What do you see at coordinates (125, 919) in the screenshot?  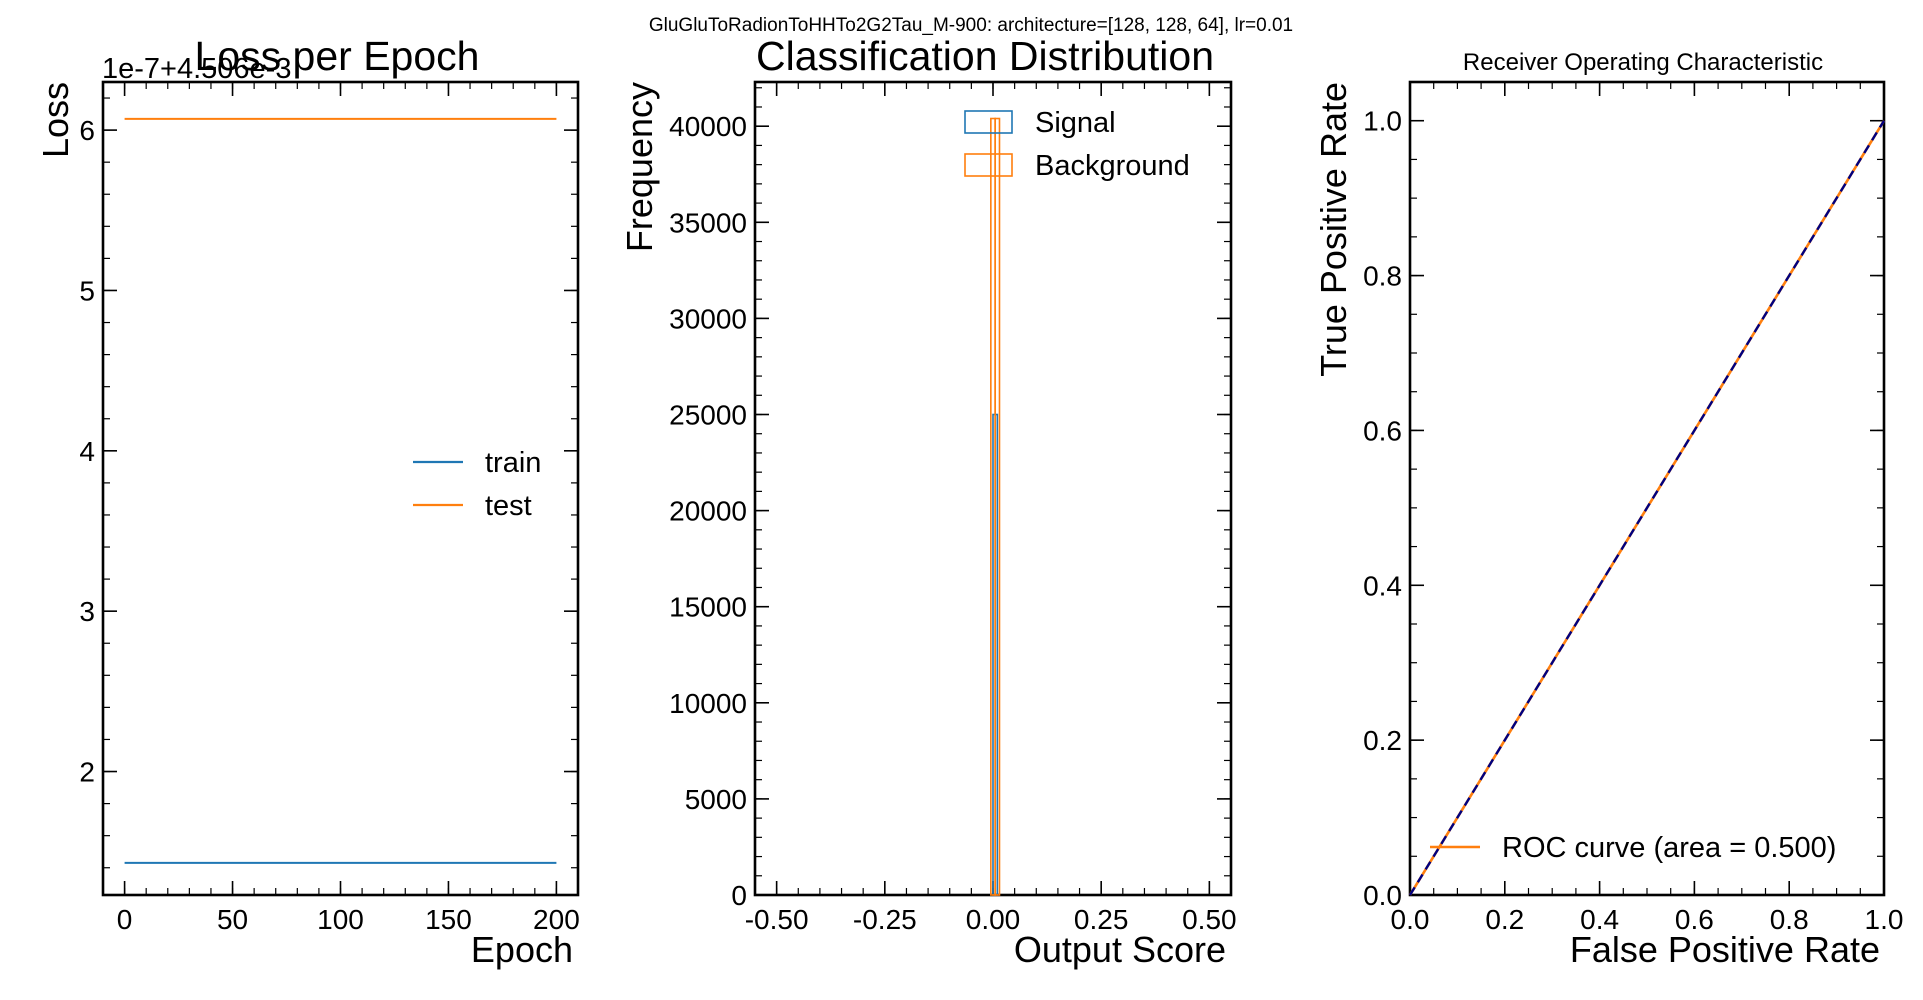 I see `x-tick-label: 0` at bounding box center [125, 919].